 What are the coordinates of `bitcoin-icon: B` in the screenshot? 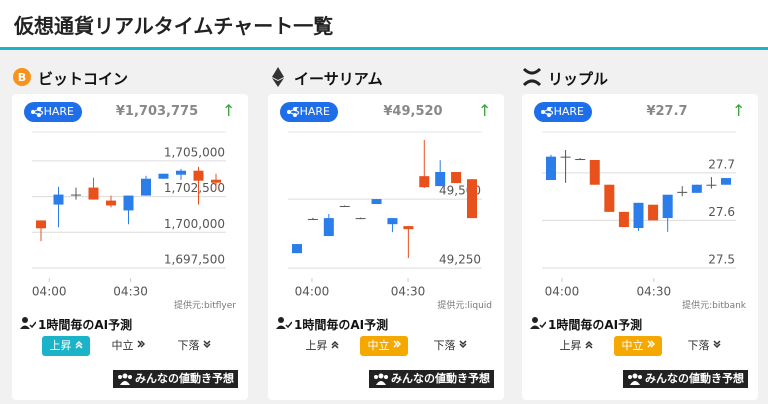 It's located at (22, 77).